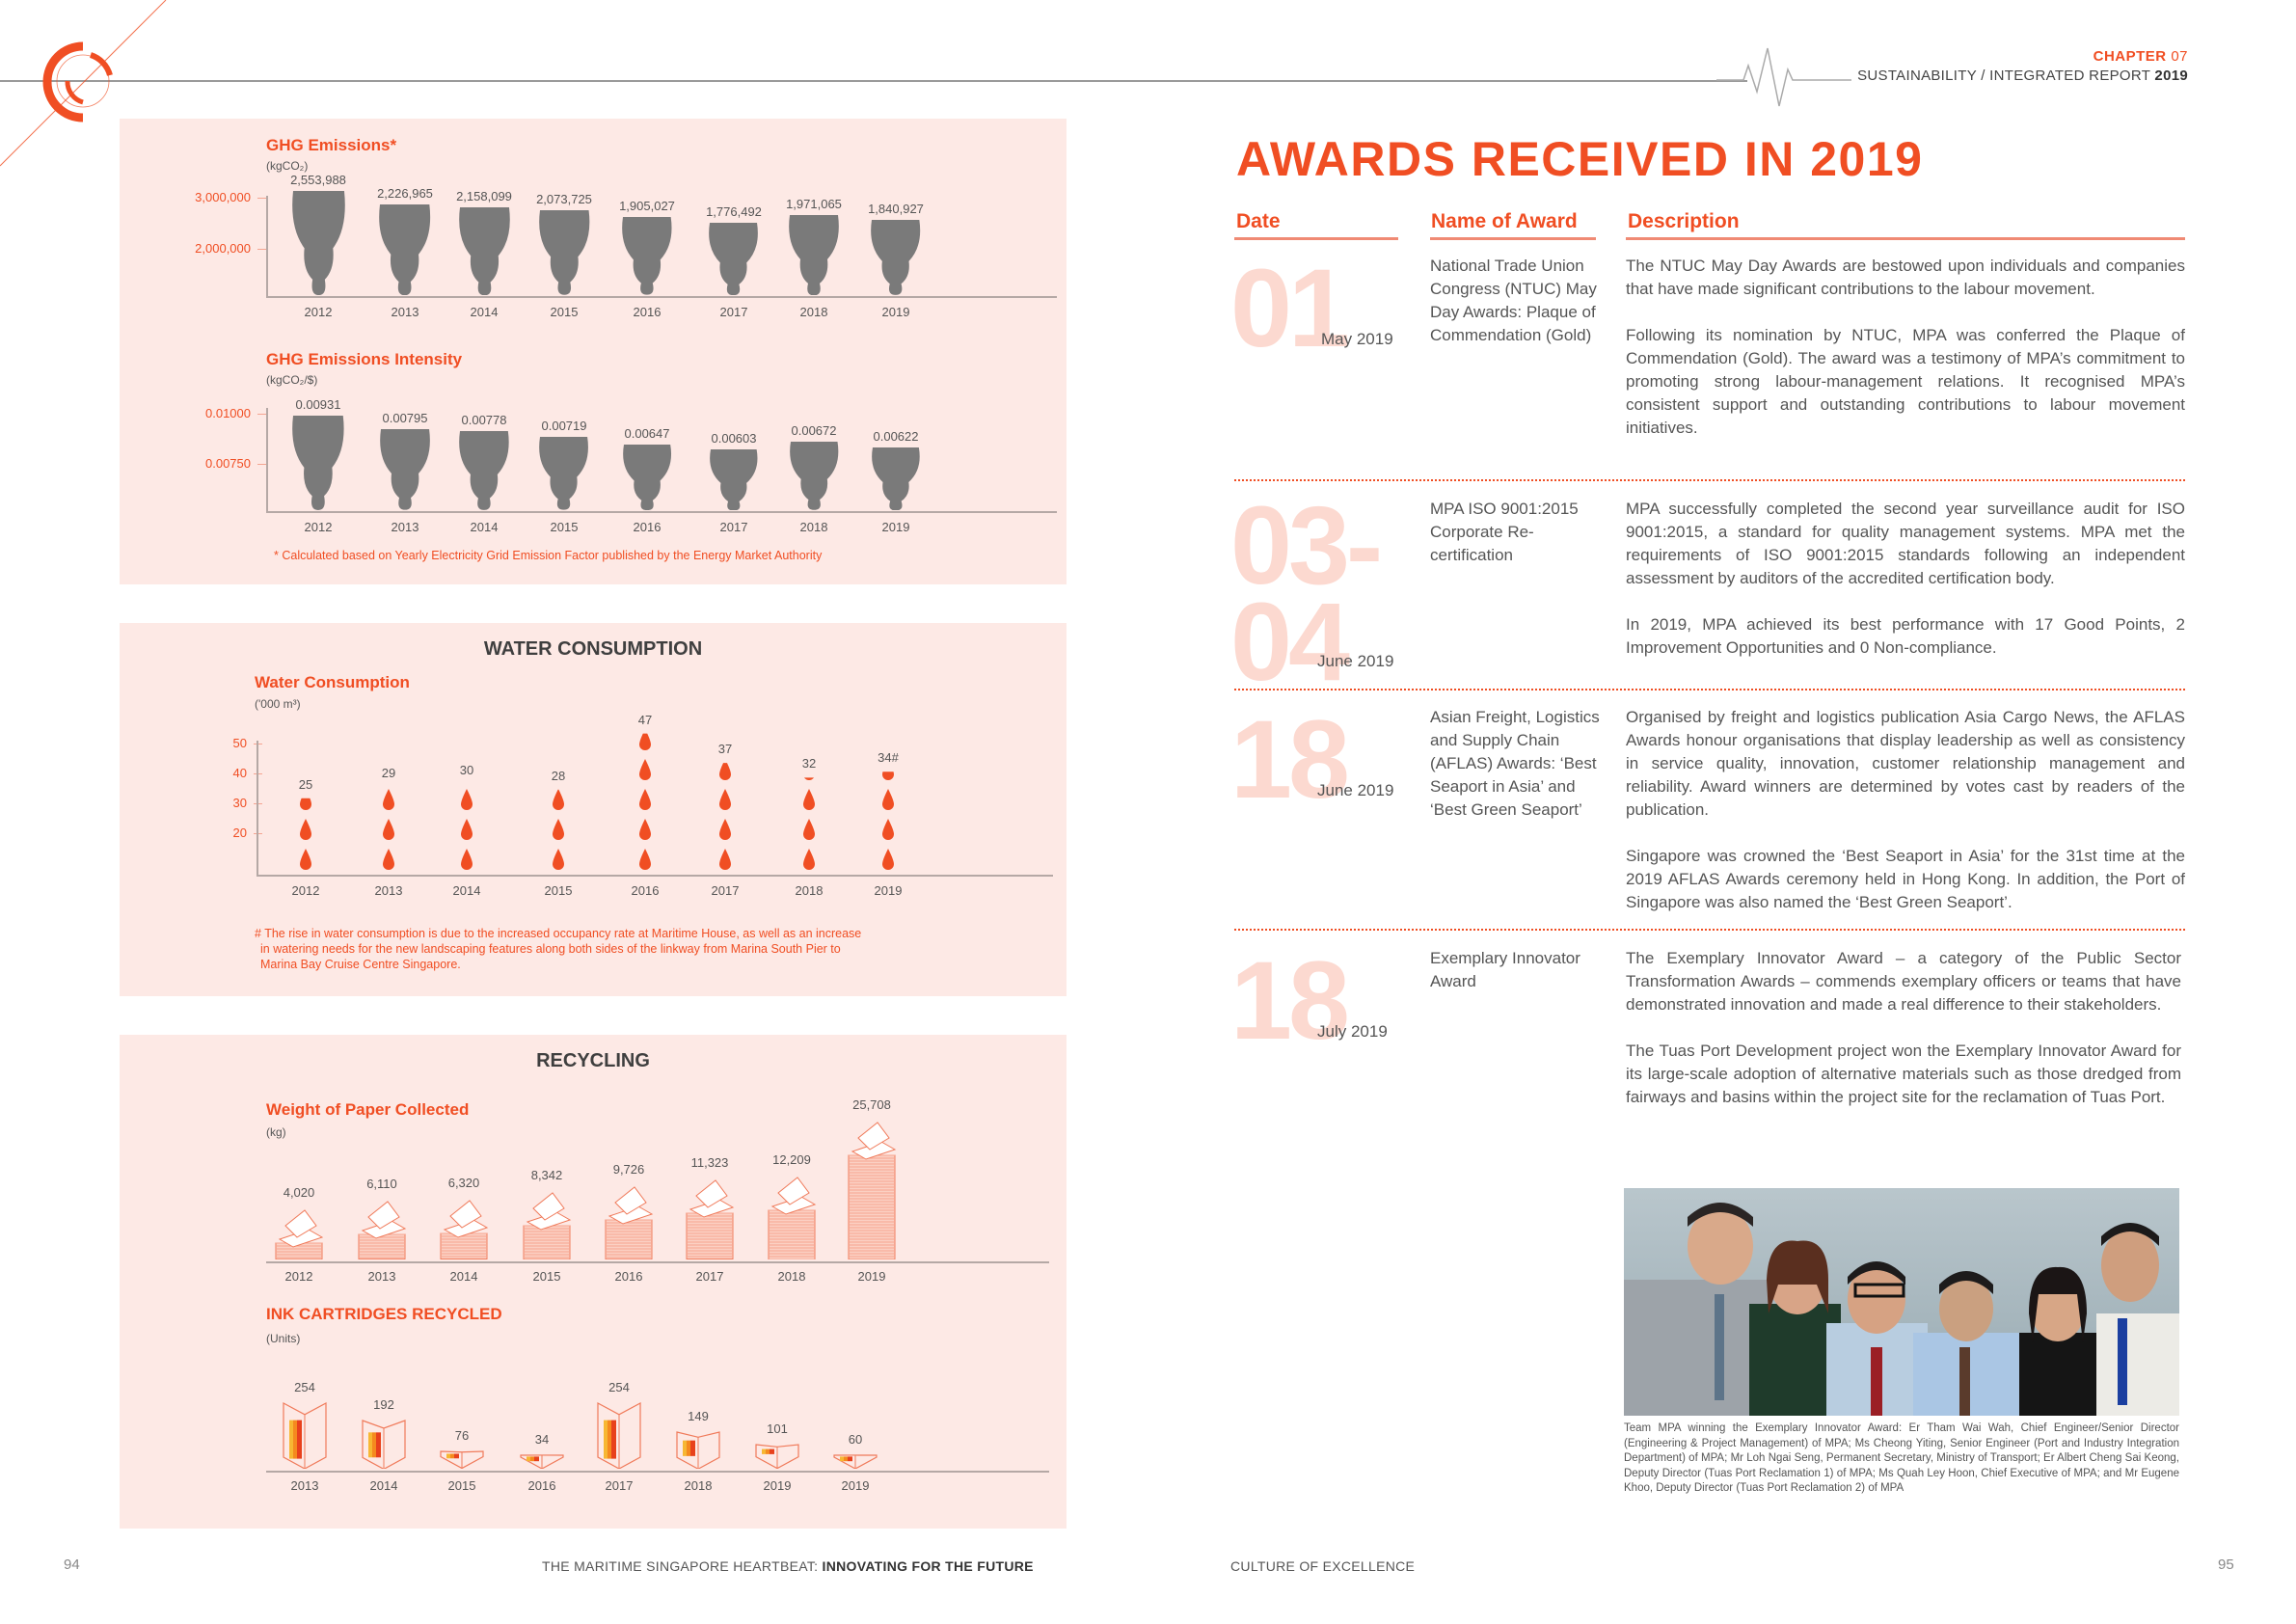 The width and height of the screenshot is (2296, 1624). What do you see at coordinates (318, 179) in the screenshot?
I see `data-label: 2,553,988` at bounding box center [318, 179].